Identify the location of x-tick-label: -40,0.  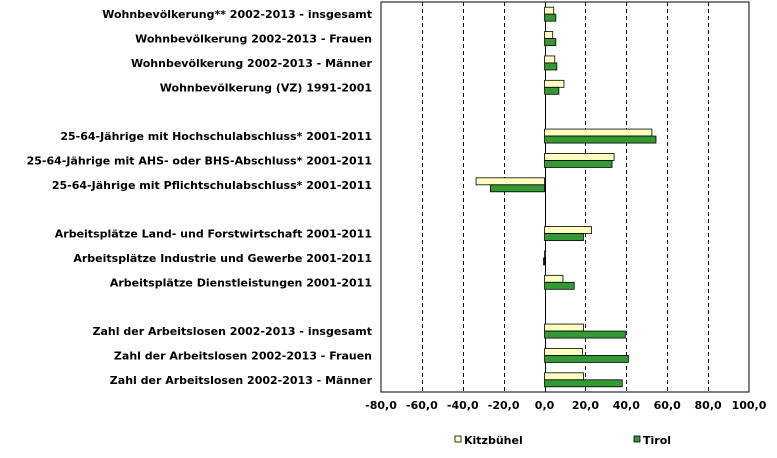
(463, 405).